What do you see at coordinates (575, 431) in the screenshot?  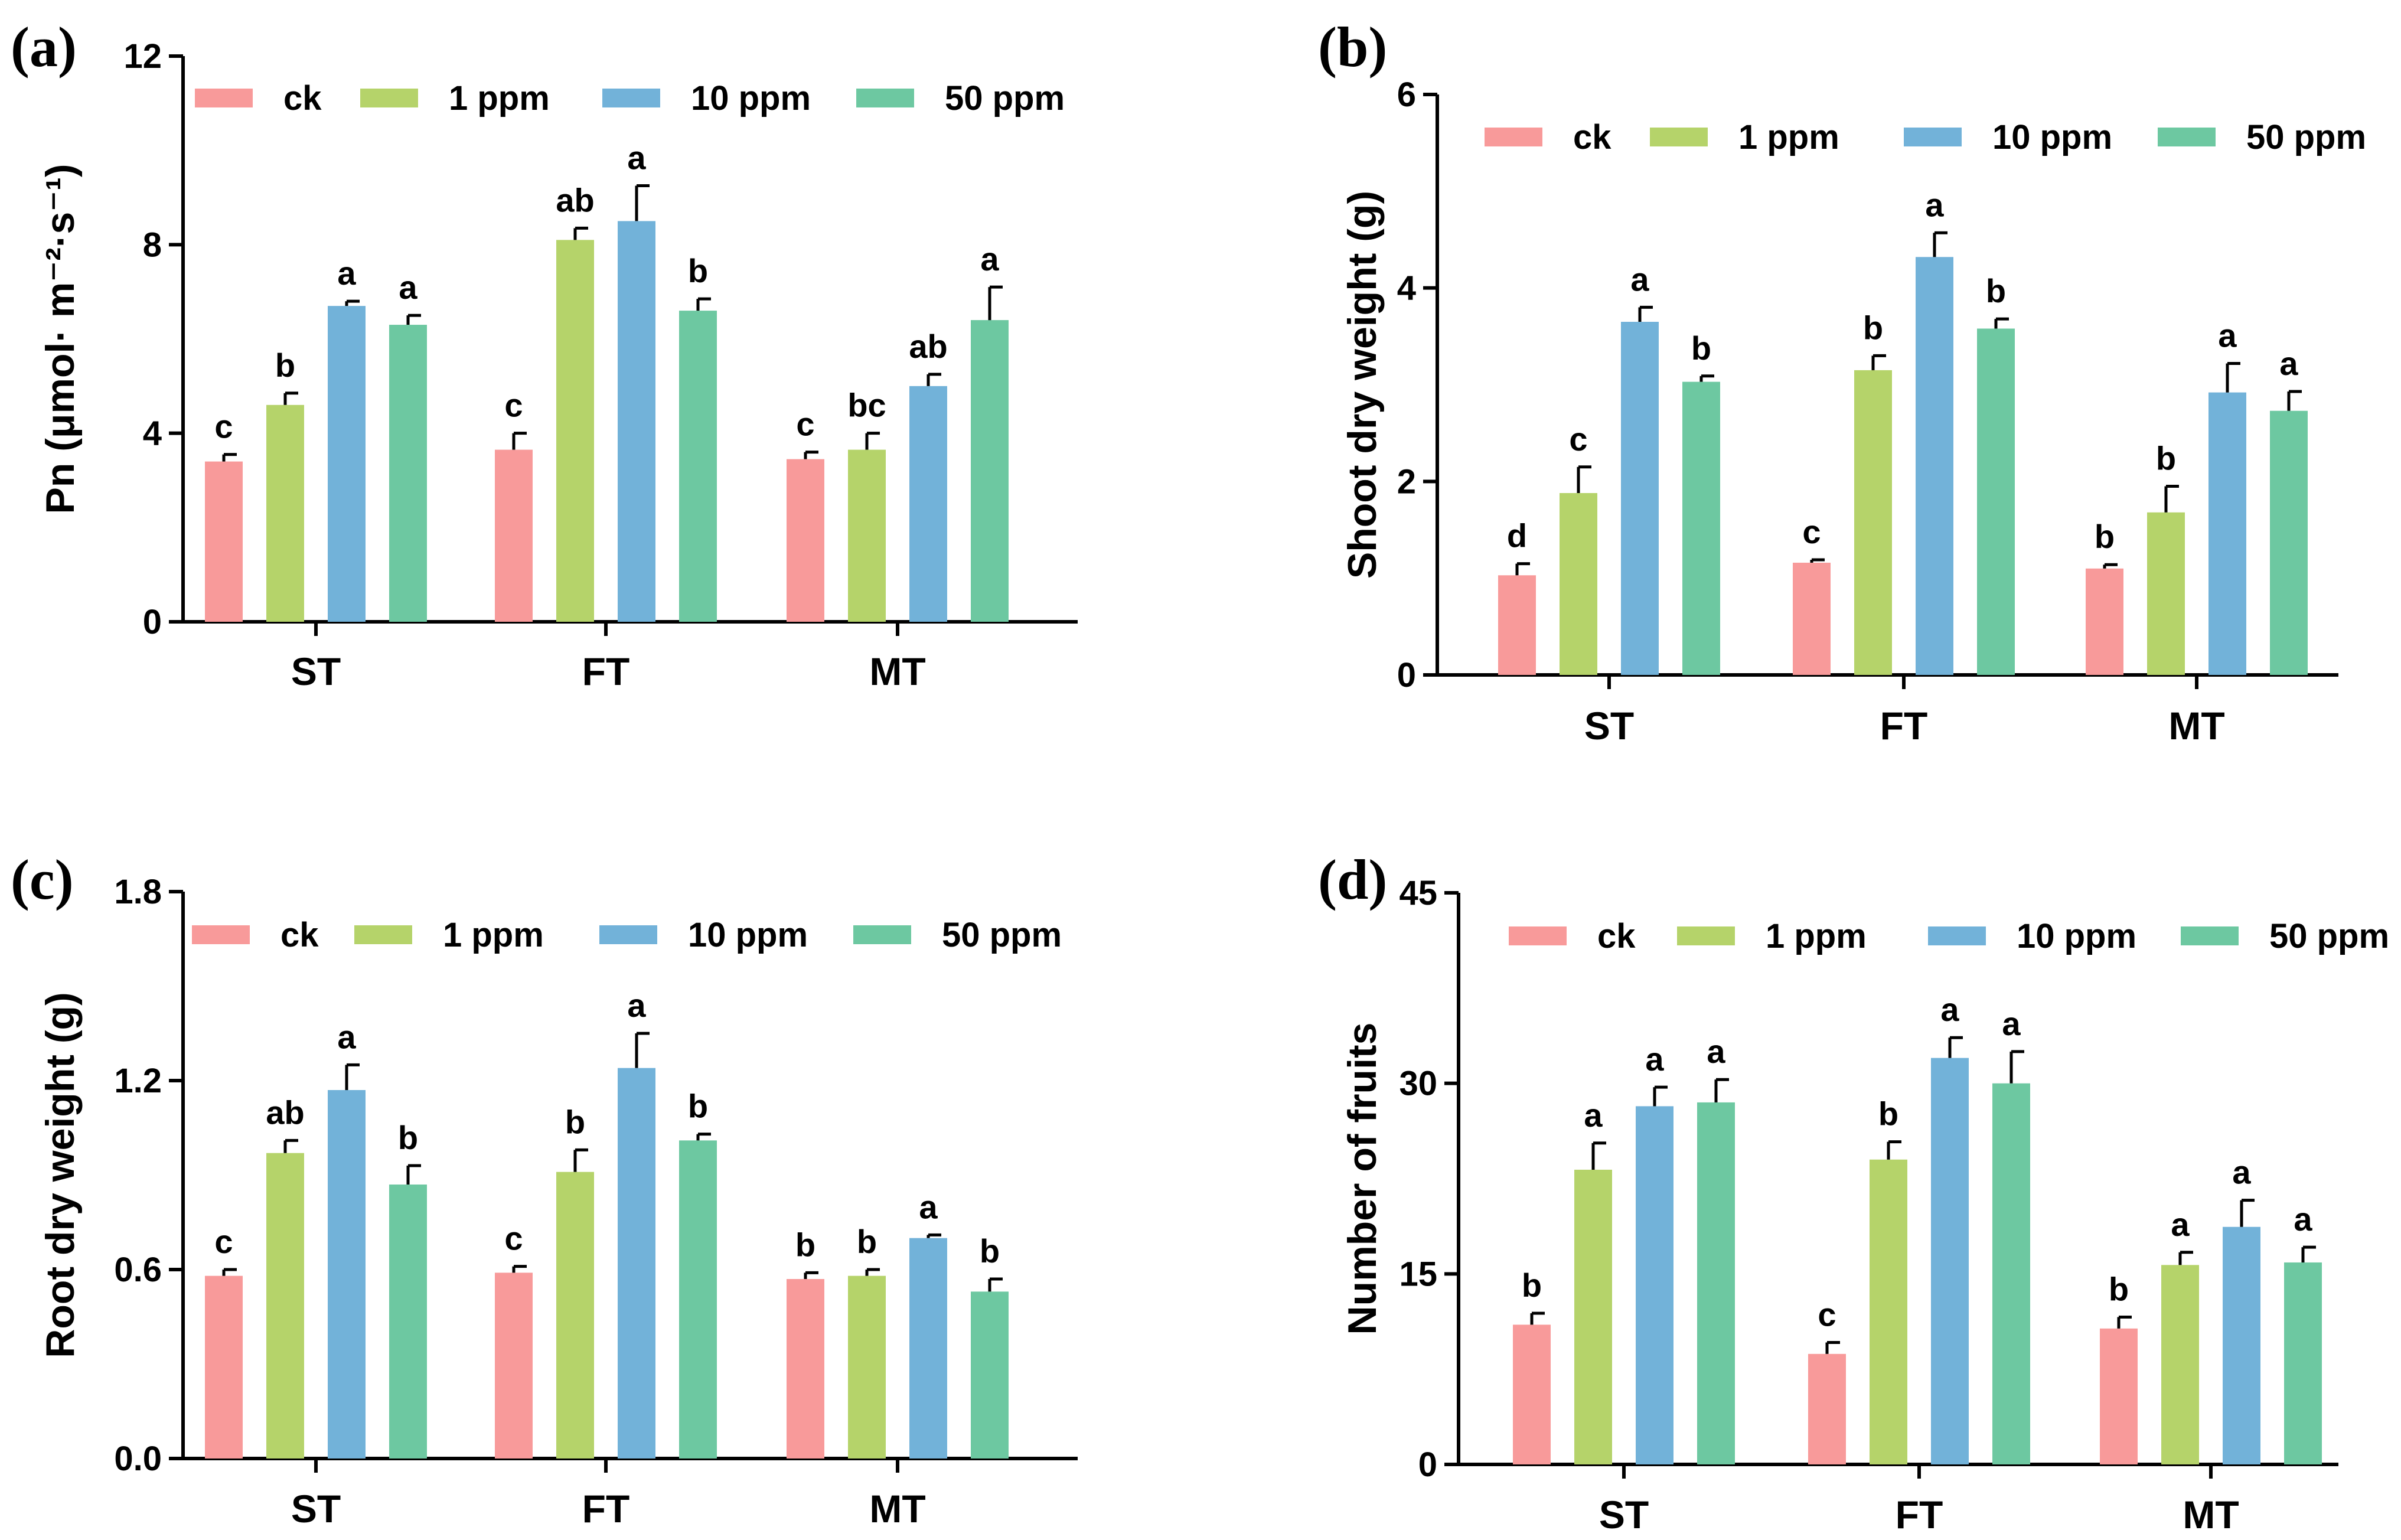 I see `bar-1ppm-FT` at bounding box center [575, 431].